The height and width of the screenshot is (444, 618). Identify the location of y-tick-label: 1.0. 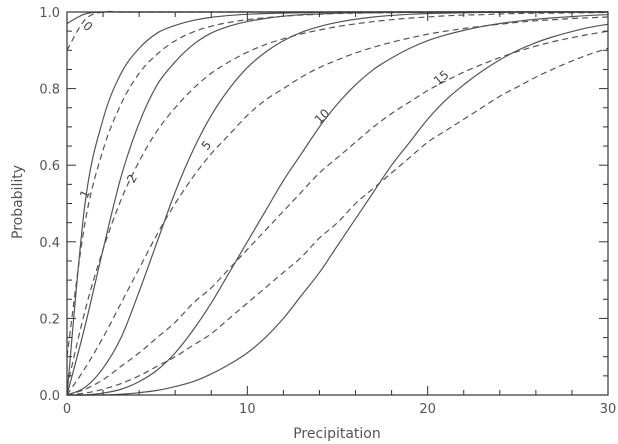
(49, 13).